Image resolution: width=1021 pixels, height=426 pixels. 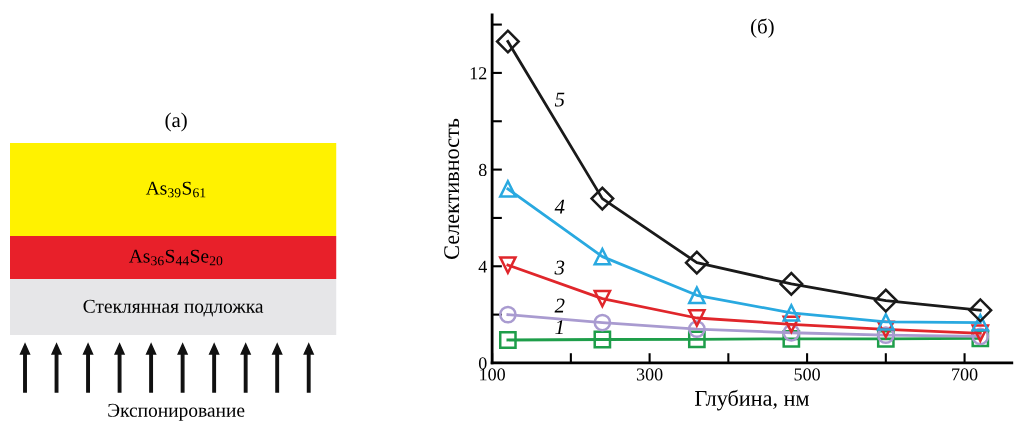 What do you see at coordinates (559, 206) in the screenshot?
I see `series-label: 4` at bounding box center [559, 206].